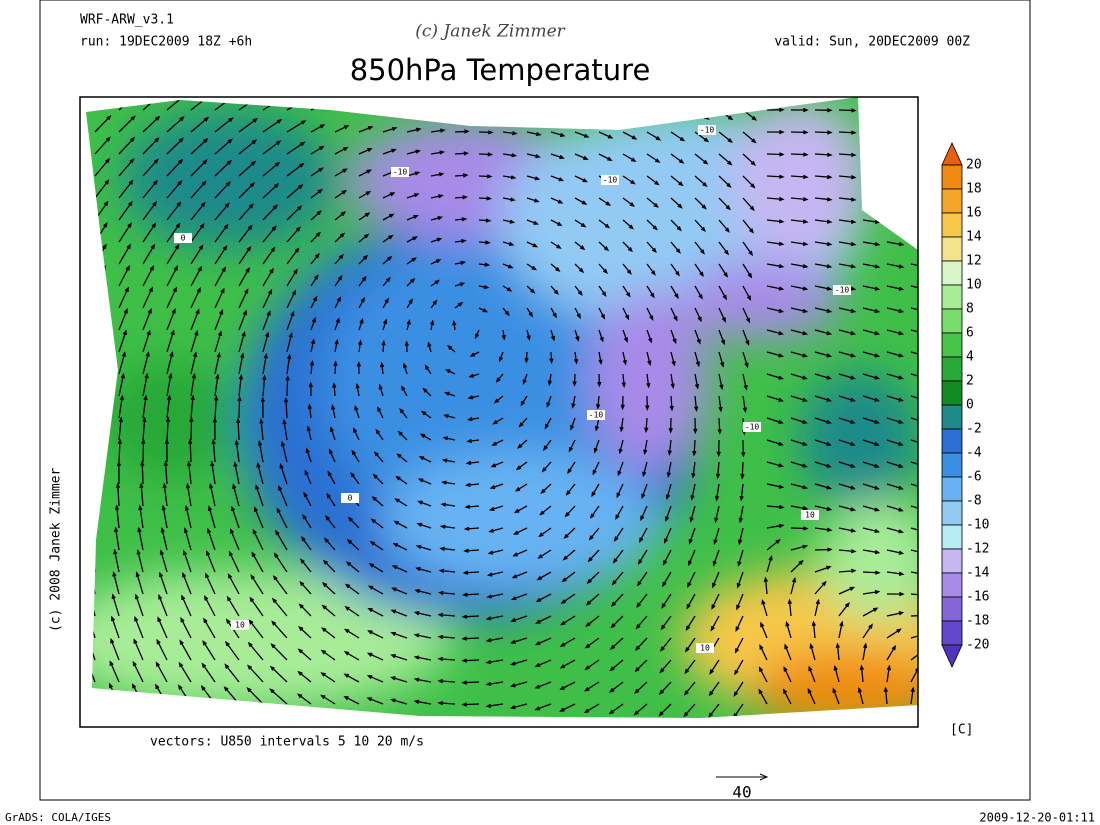  I want to click on colorbar-label: -10, so click(977, 525).